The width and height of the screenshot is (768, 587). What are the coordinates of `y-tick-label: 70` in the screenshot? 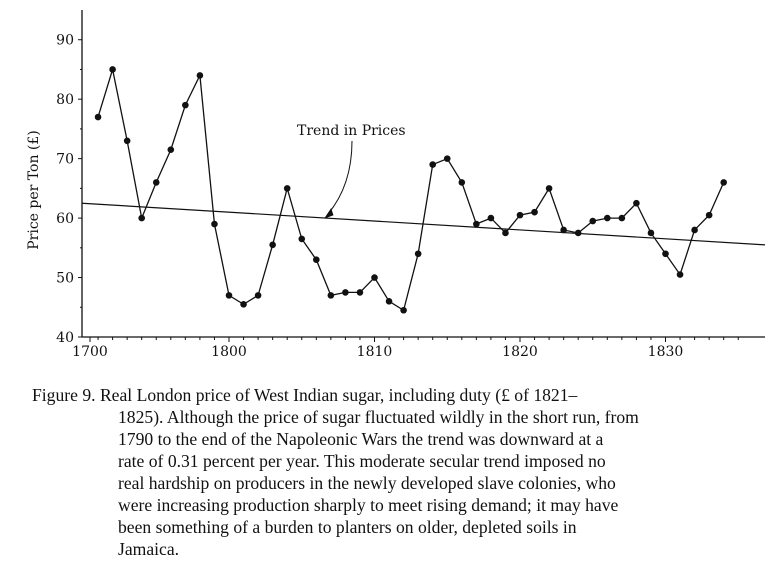 It's located at (65, 160).